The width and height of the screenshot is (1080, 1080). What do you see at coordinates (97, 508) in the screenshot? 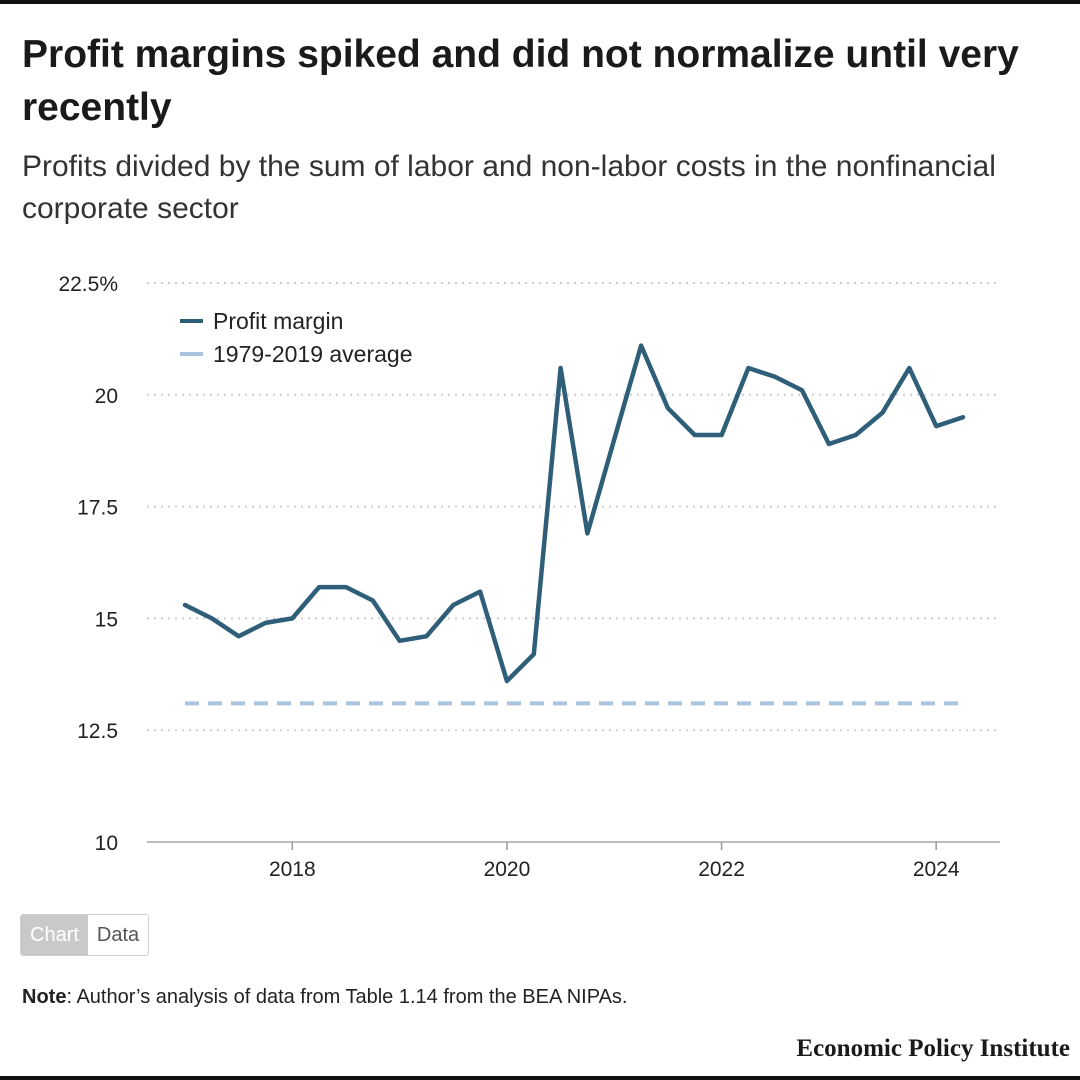
I see `y-tick-label: 17.5` at bounding box center [97, 508].